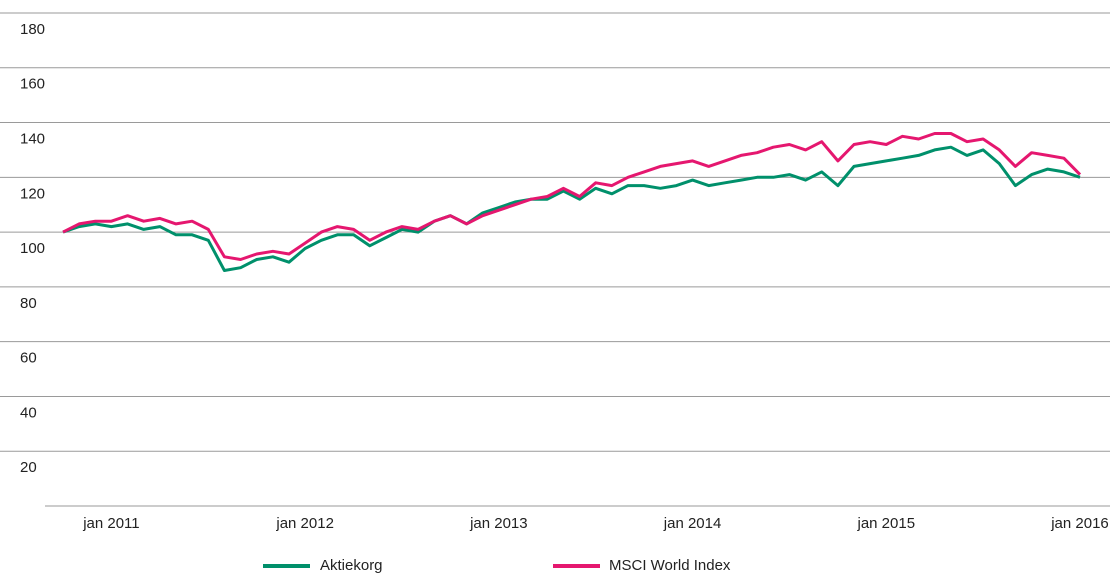  Describe the element at coordinates (28, 412) in the screenshot. I see `y-tick-label: 40` at that location.